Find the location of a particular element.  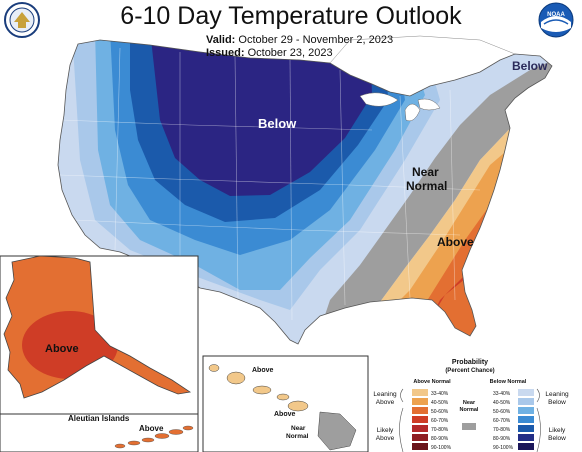

label-near-normal-2: Normal is located at coordinates (426, 186).